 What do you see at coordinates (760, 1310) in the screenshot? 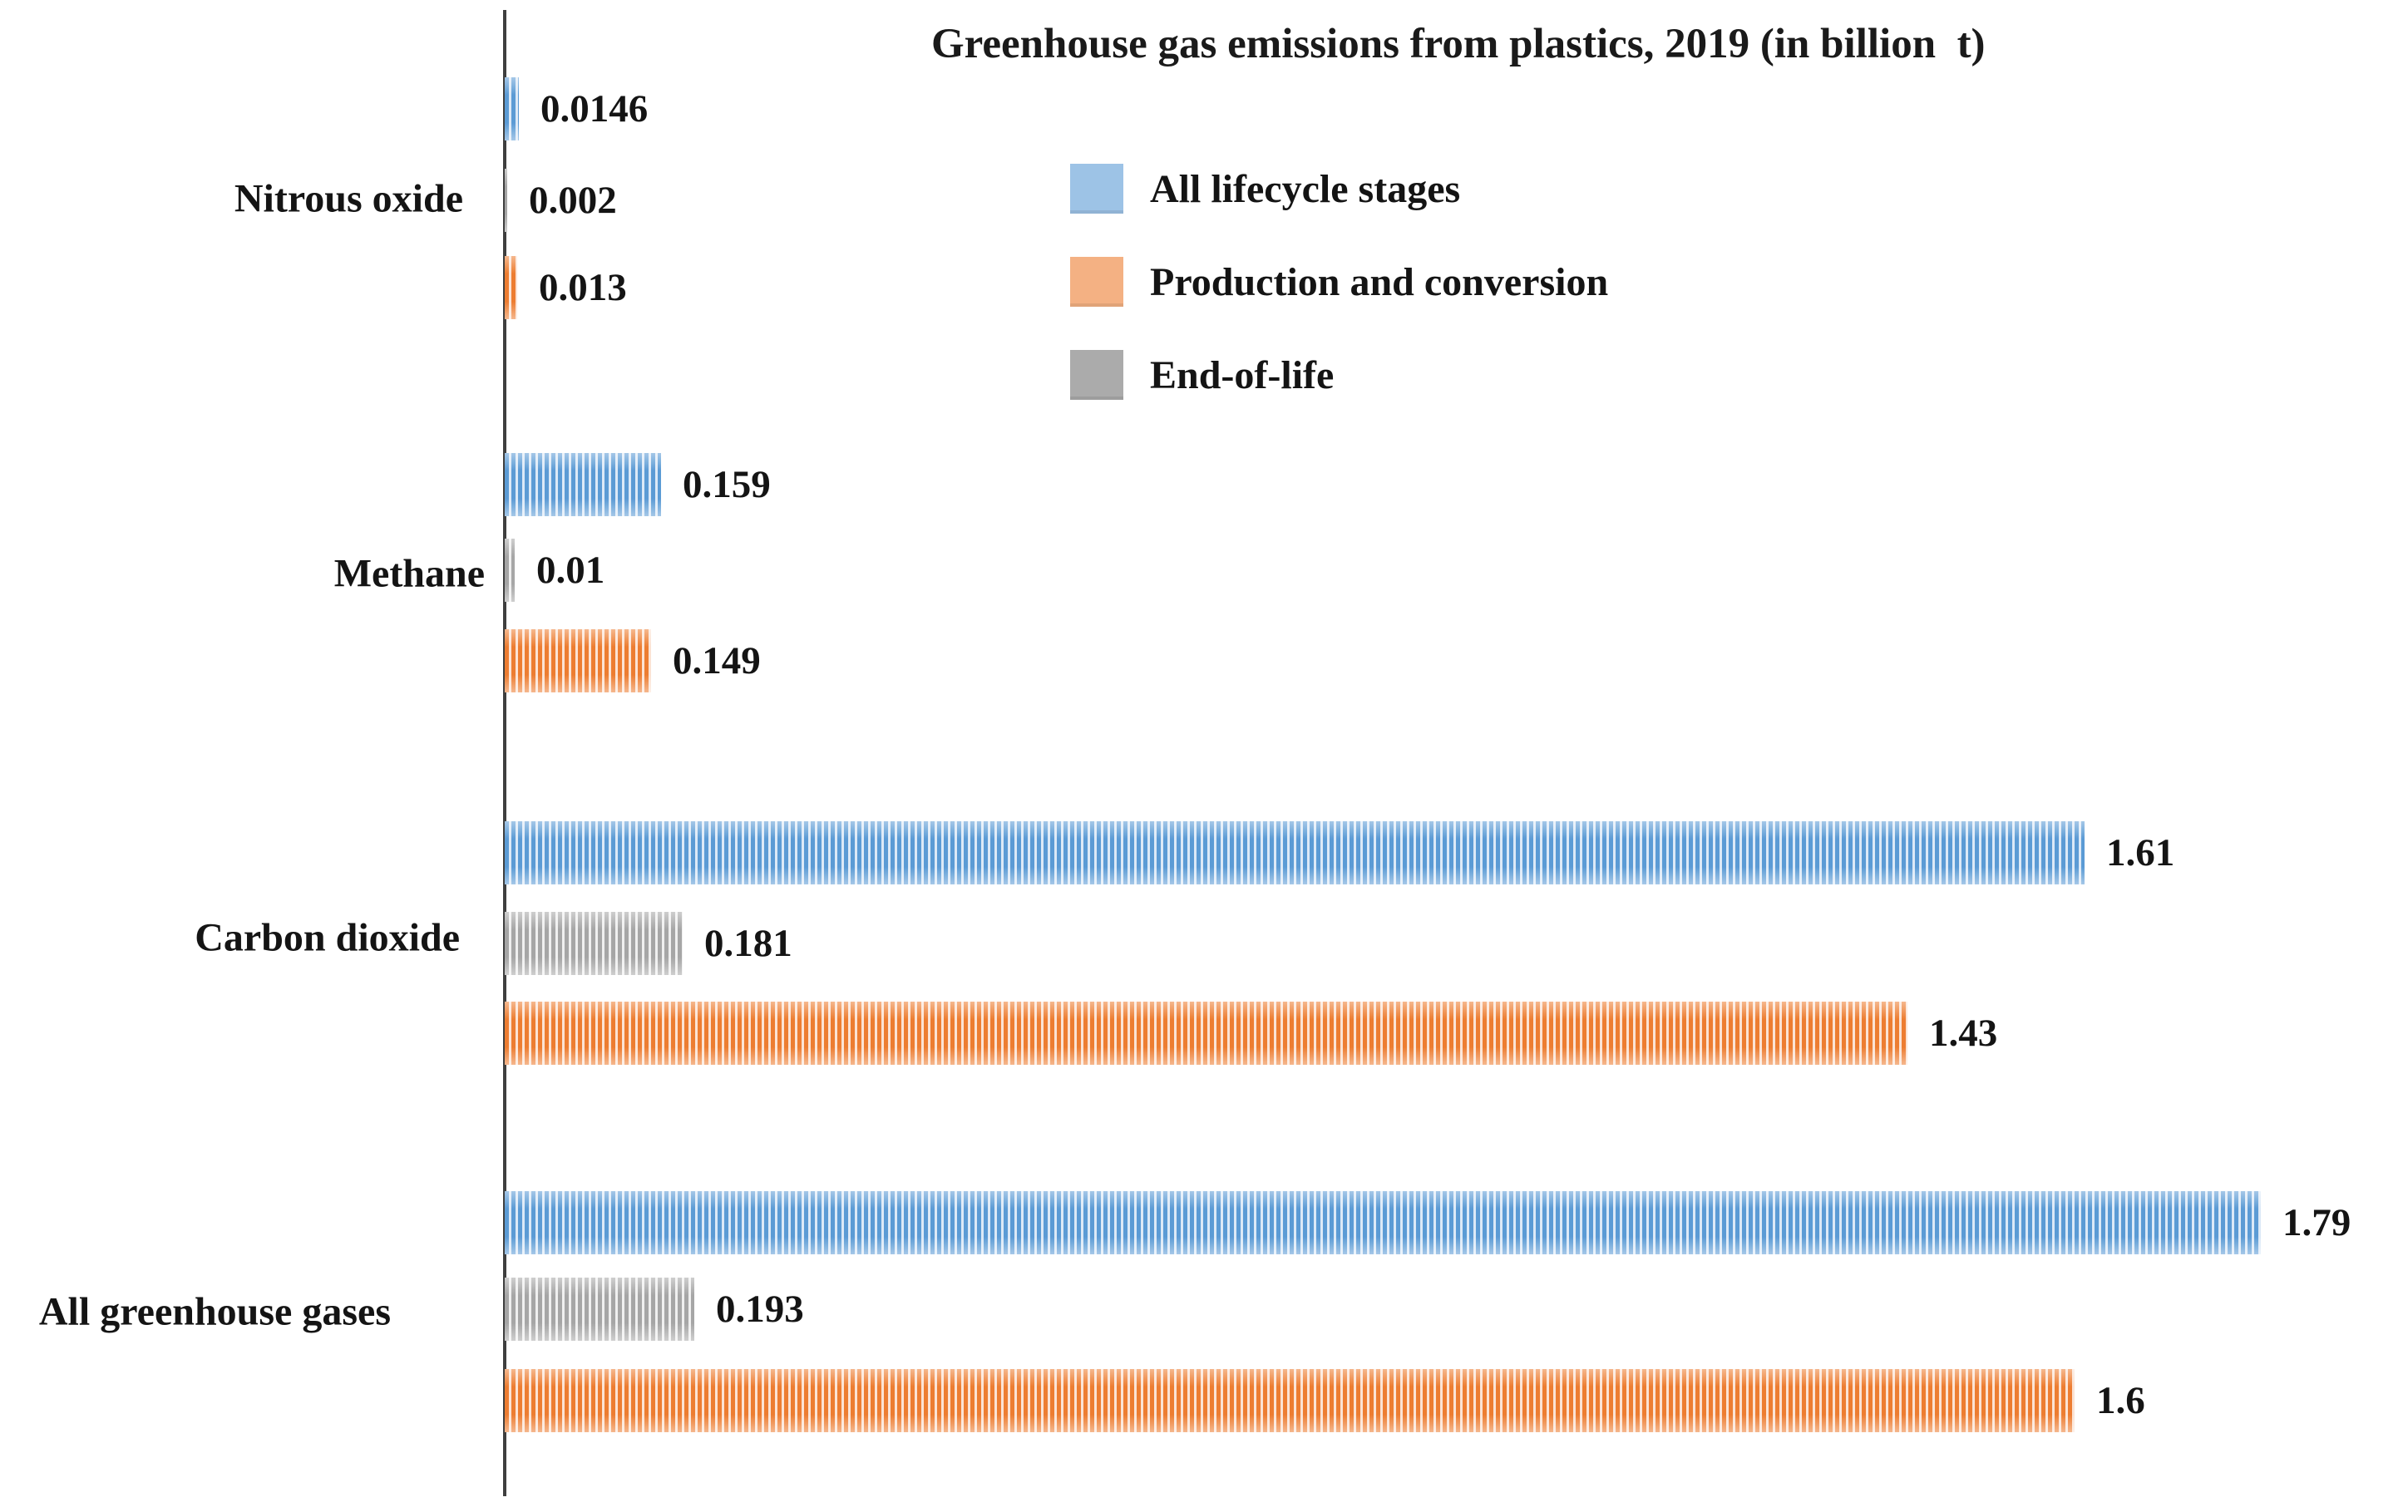
I see `value-label-end-of-life-all-greenhouse-gases: 0.193` at bounding box center [760, 1310].